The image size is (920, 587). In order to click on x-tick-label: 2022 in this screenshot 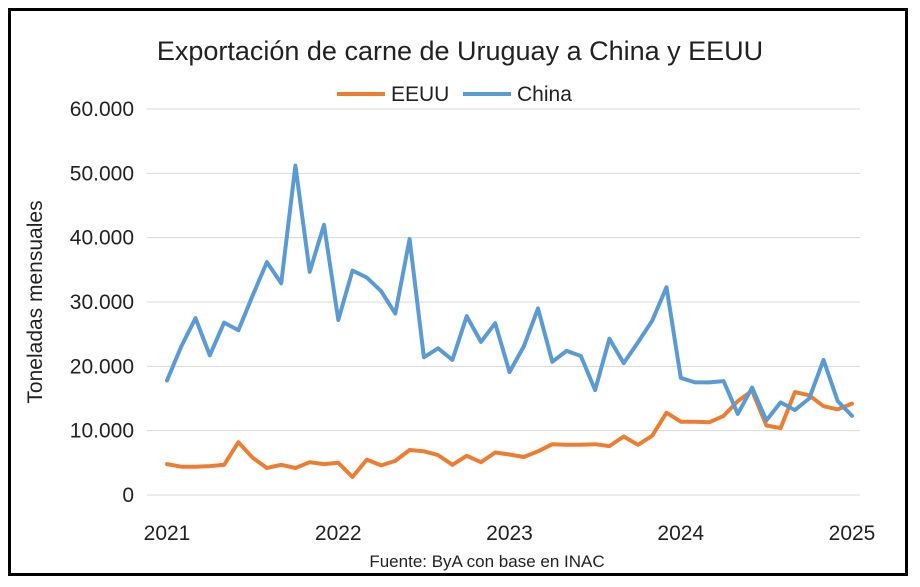, I will do `click(338, 533)`.